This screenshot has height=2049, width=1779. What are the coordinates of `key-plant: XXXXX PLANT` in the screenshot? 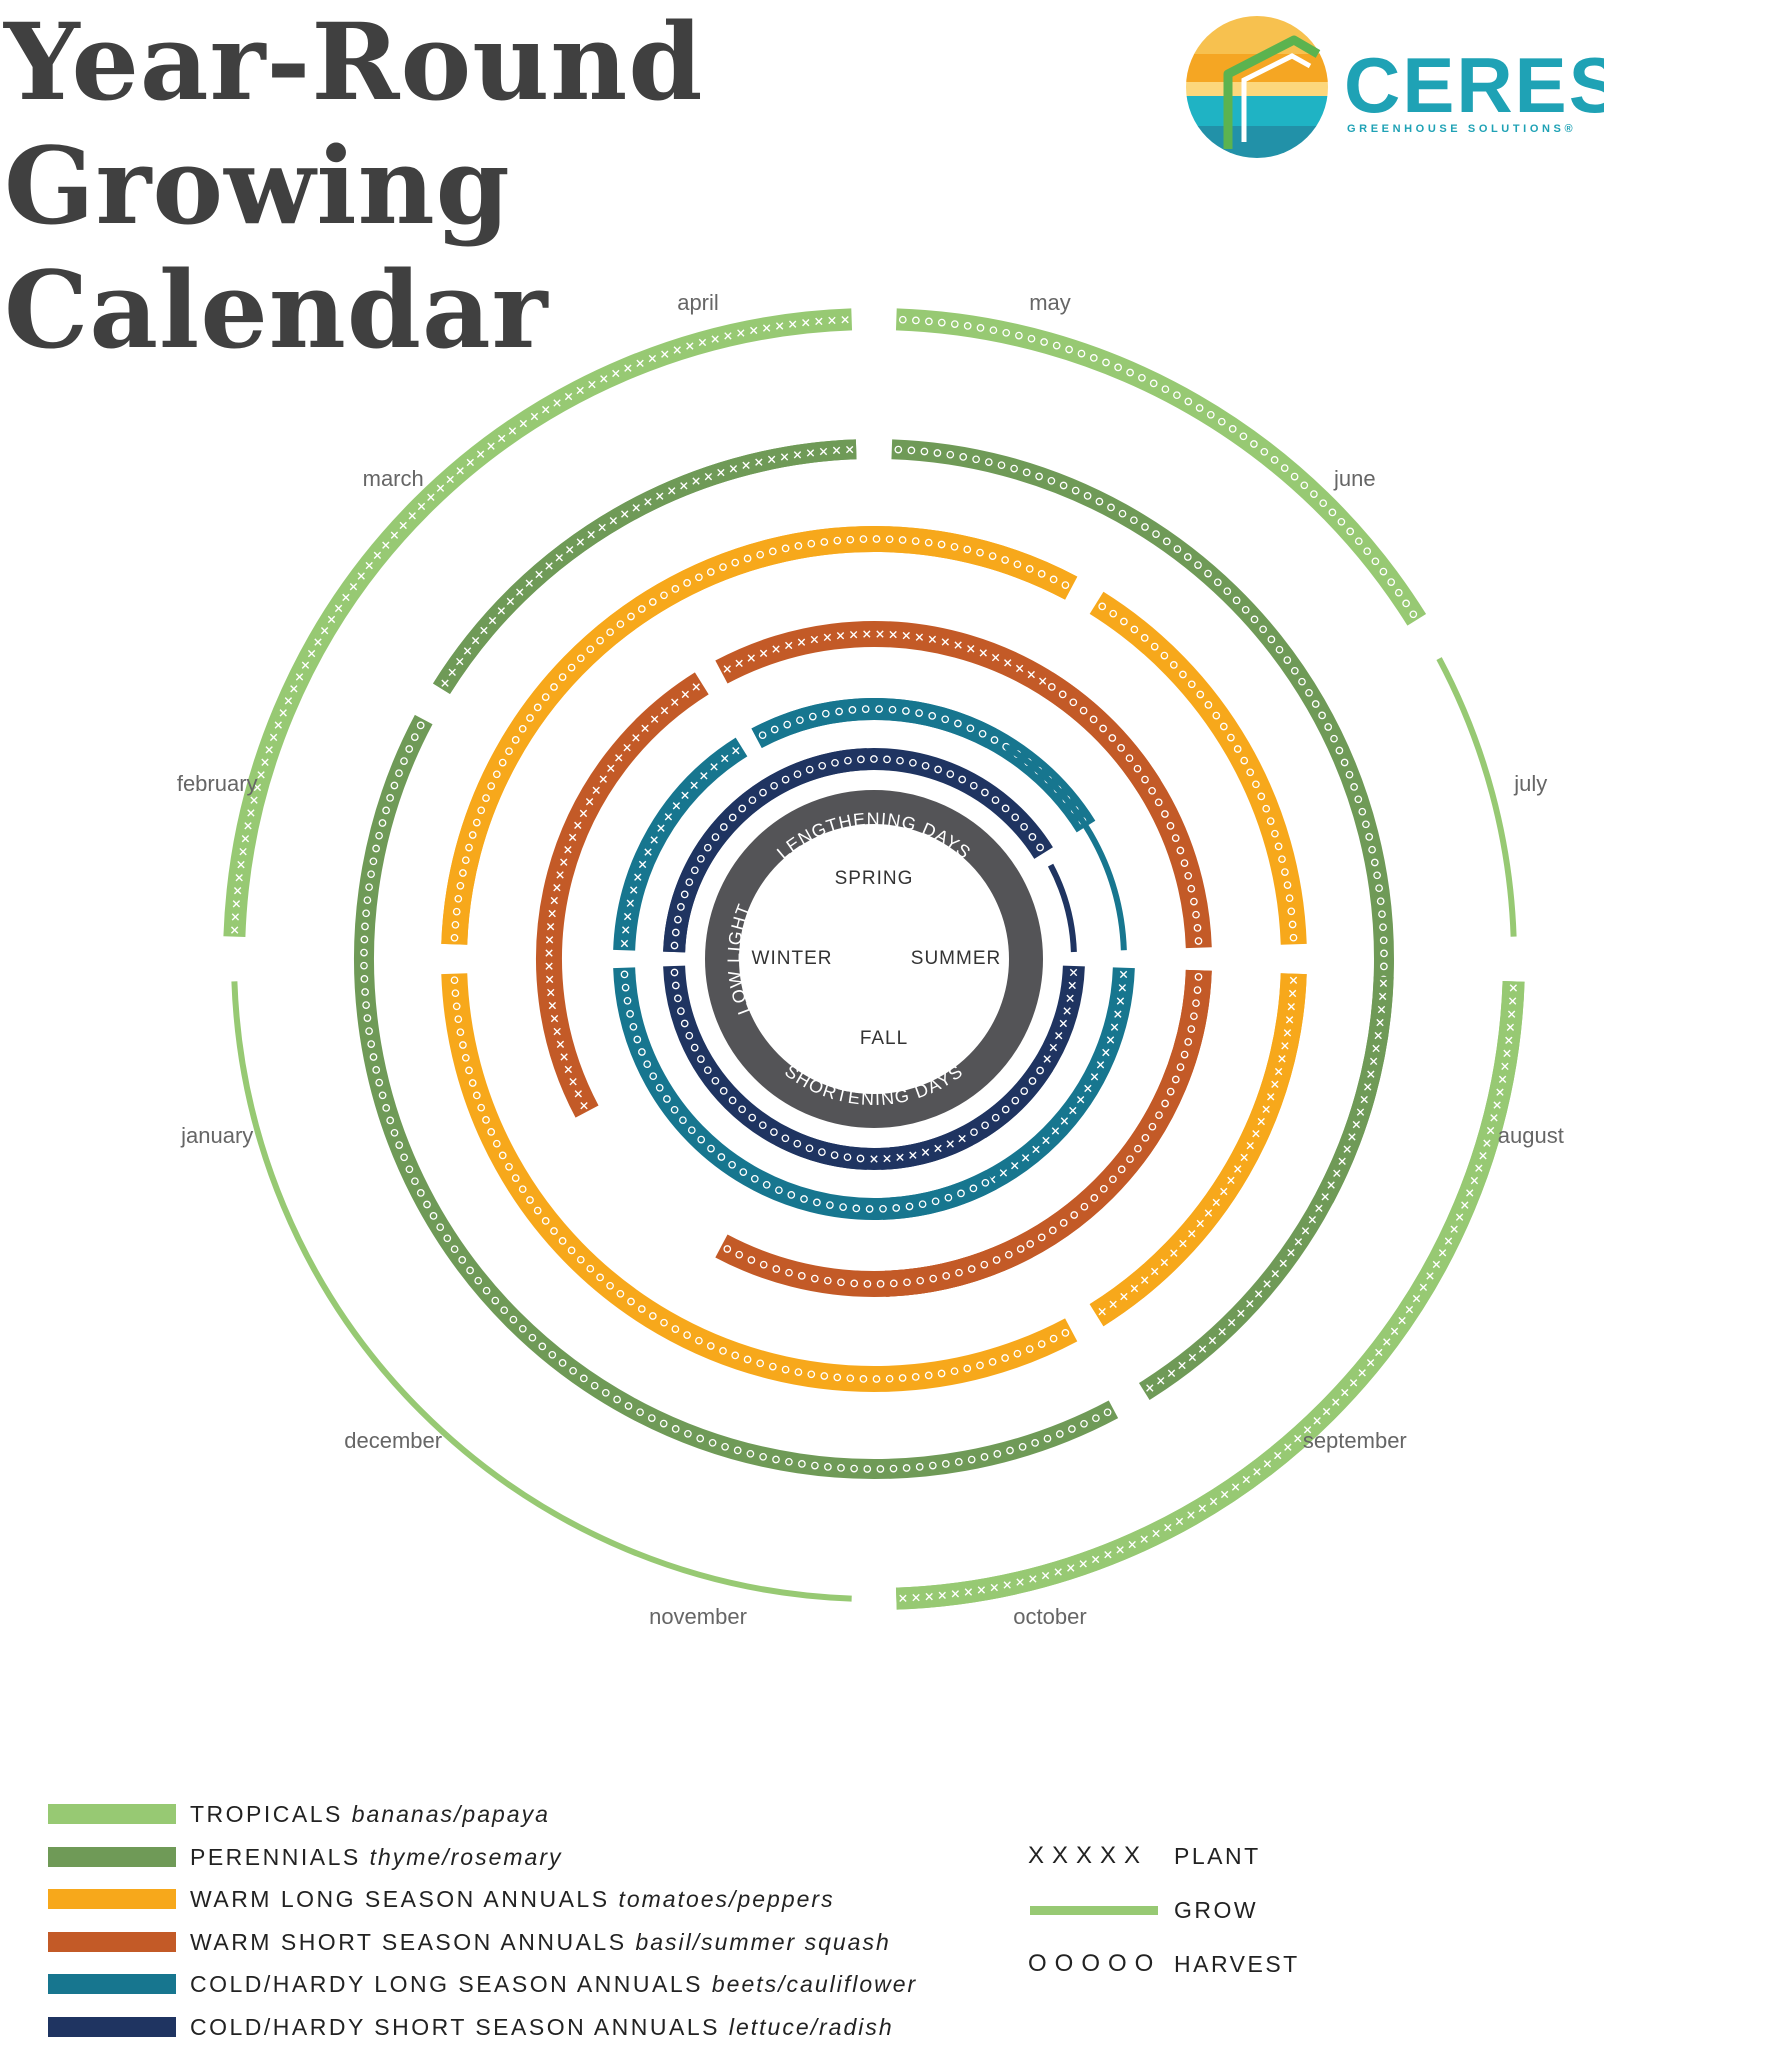 It's located at (1228, 1856).